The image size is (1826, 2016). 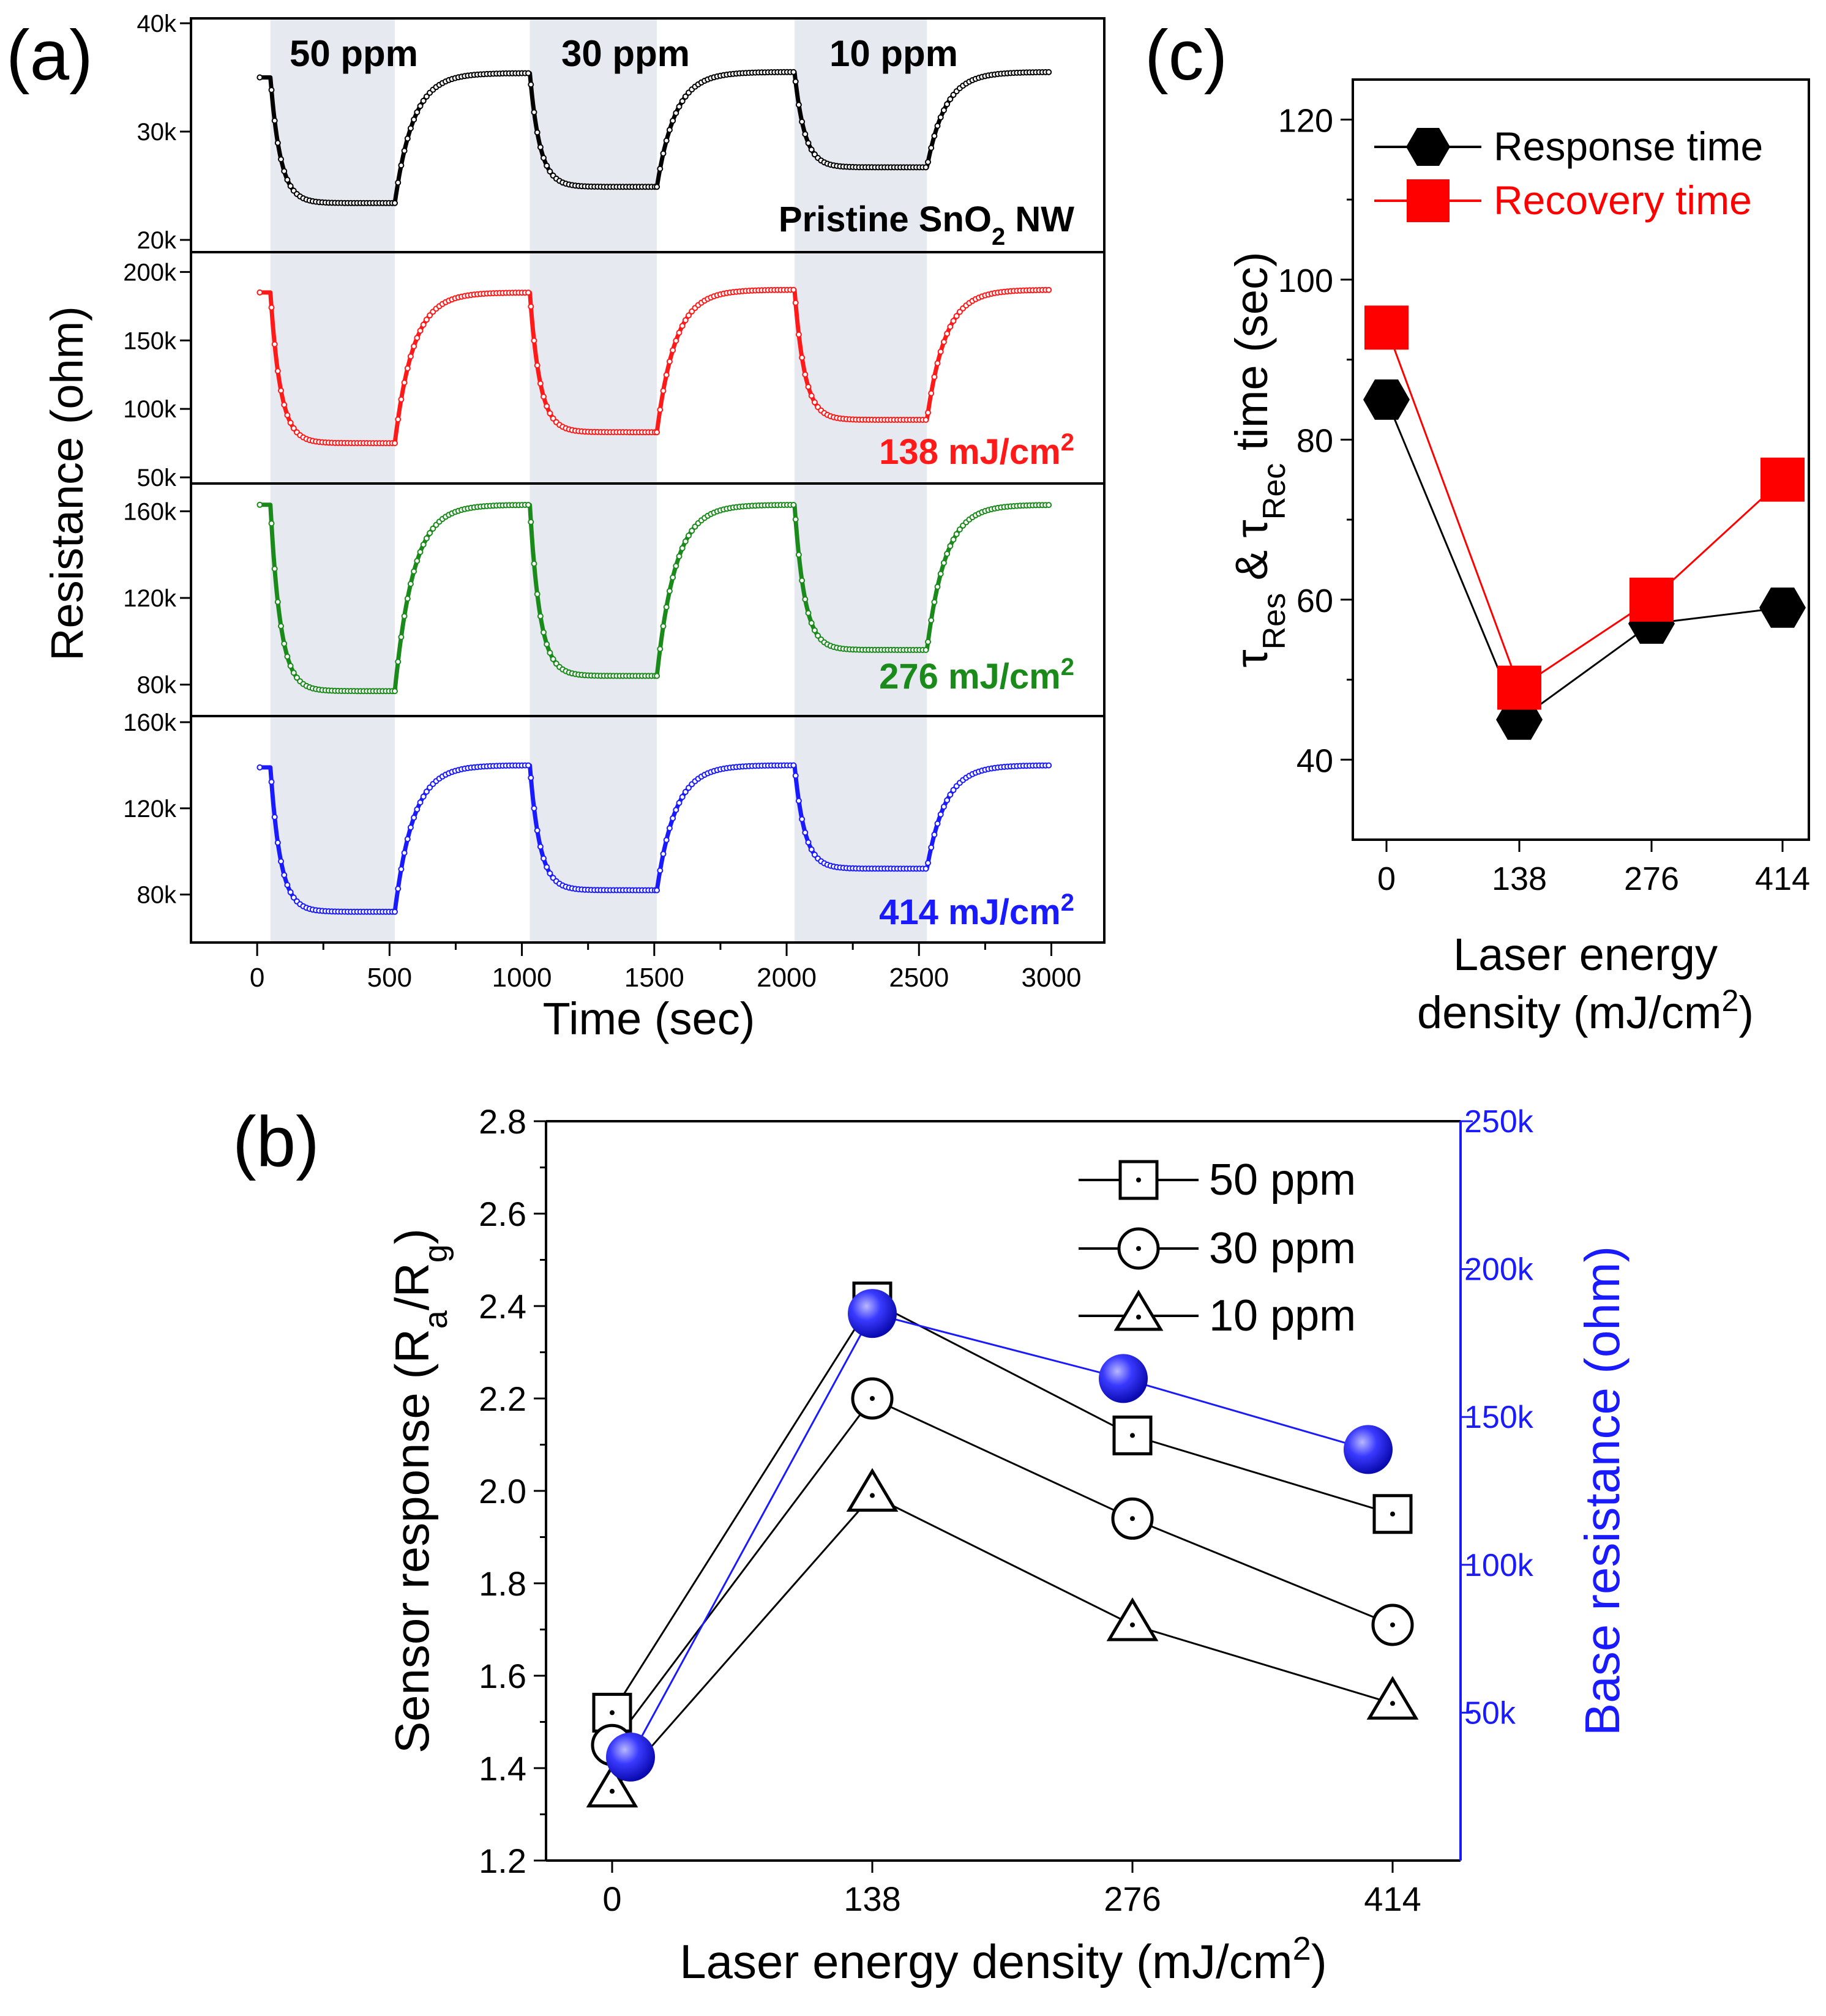 I want to click on legend-10ppm-label: 10 ppm, so click(x=1282, y=1315).